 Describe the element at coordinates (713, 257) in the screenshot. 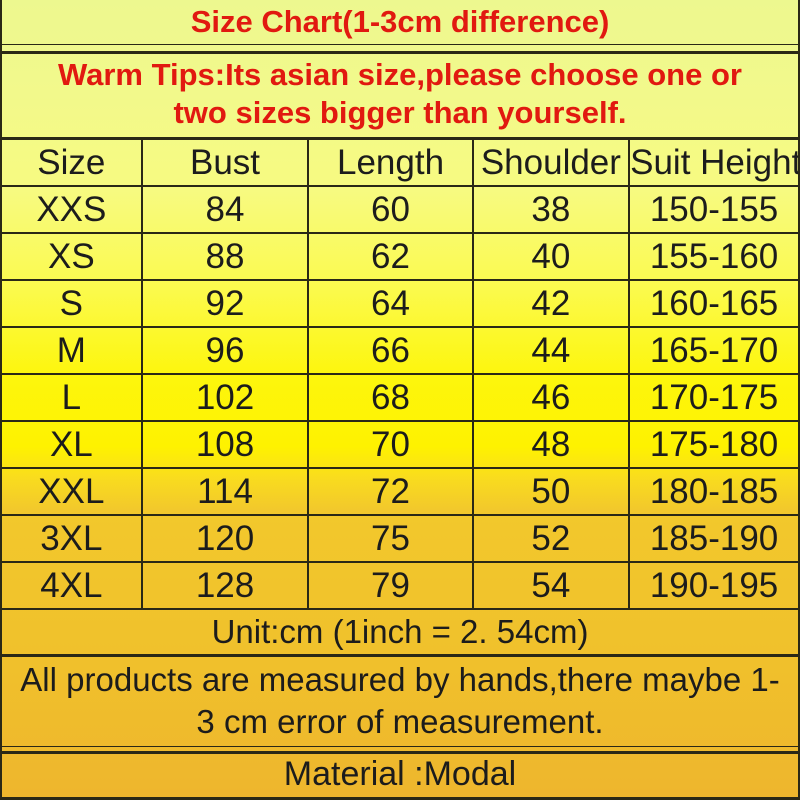

I see `cell-suit-height: 155-160` at that location.